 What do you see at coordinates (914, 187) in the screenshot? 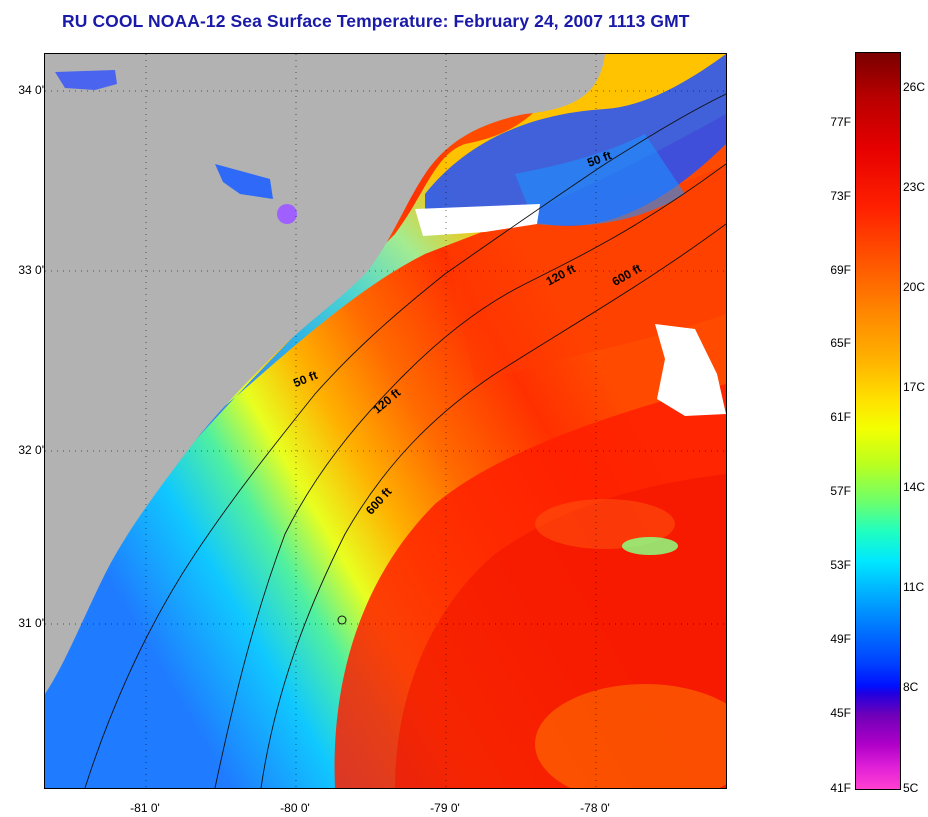
I see `colorbar-c-23: 23C` at bounding box center [914, 187].